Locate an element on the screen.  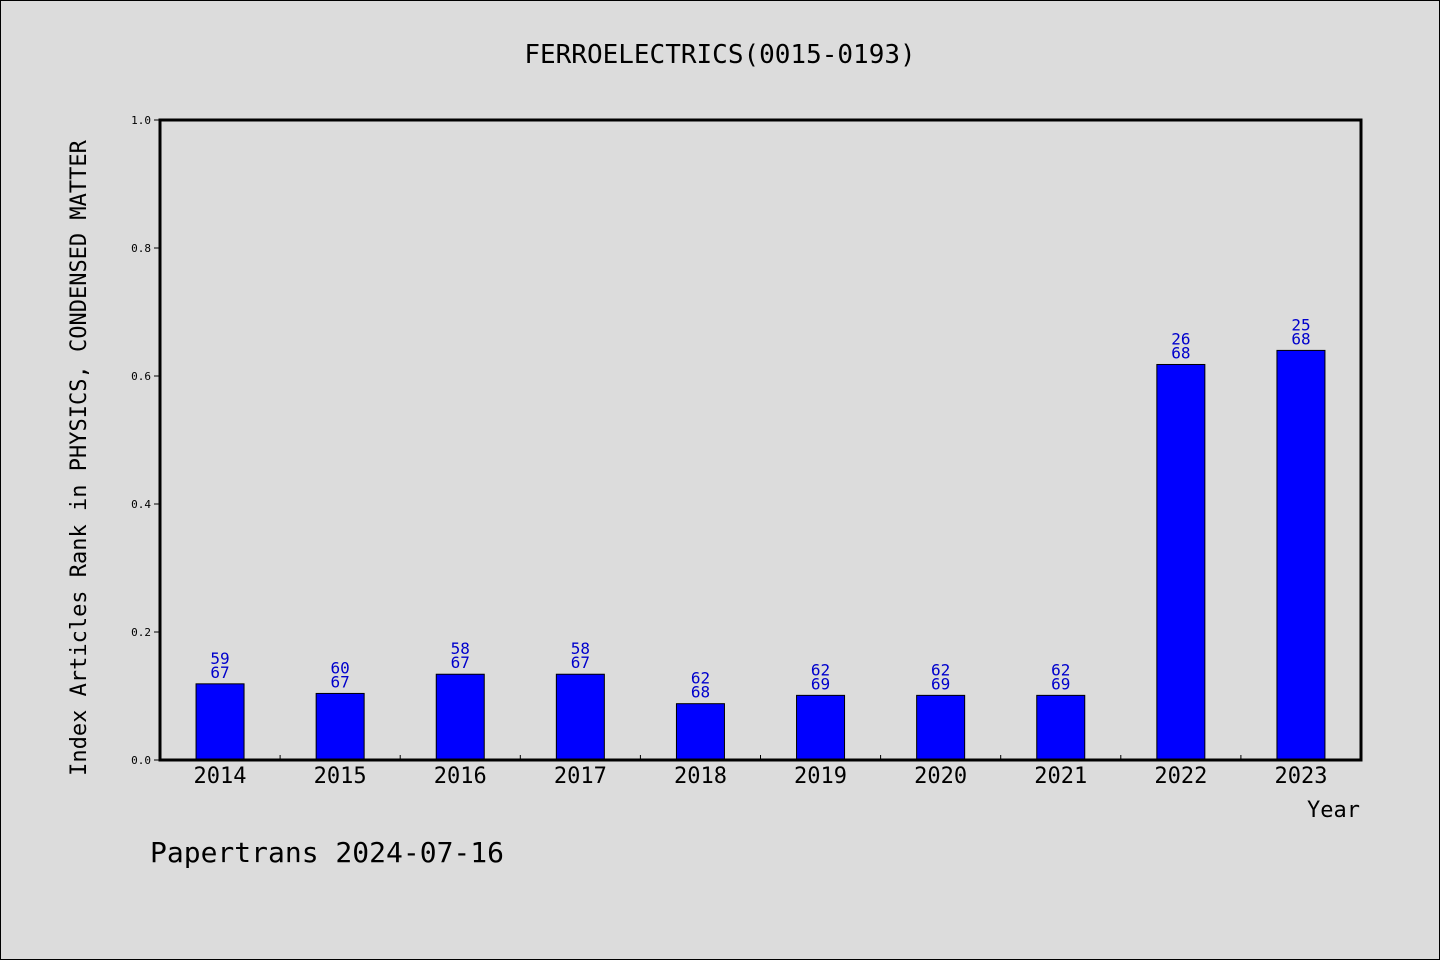
chart-title: FERROELECTRICS(0015-0193) is located at coordinates (719, 55).